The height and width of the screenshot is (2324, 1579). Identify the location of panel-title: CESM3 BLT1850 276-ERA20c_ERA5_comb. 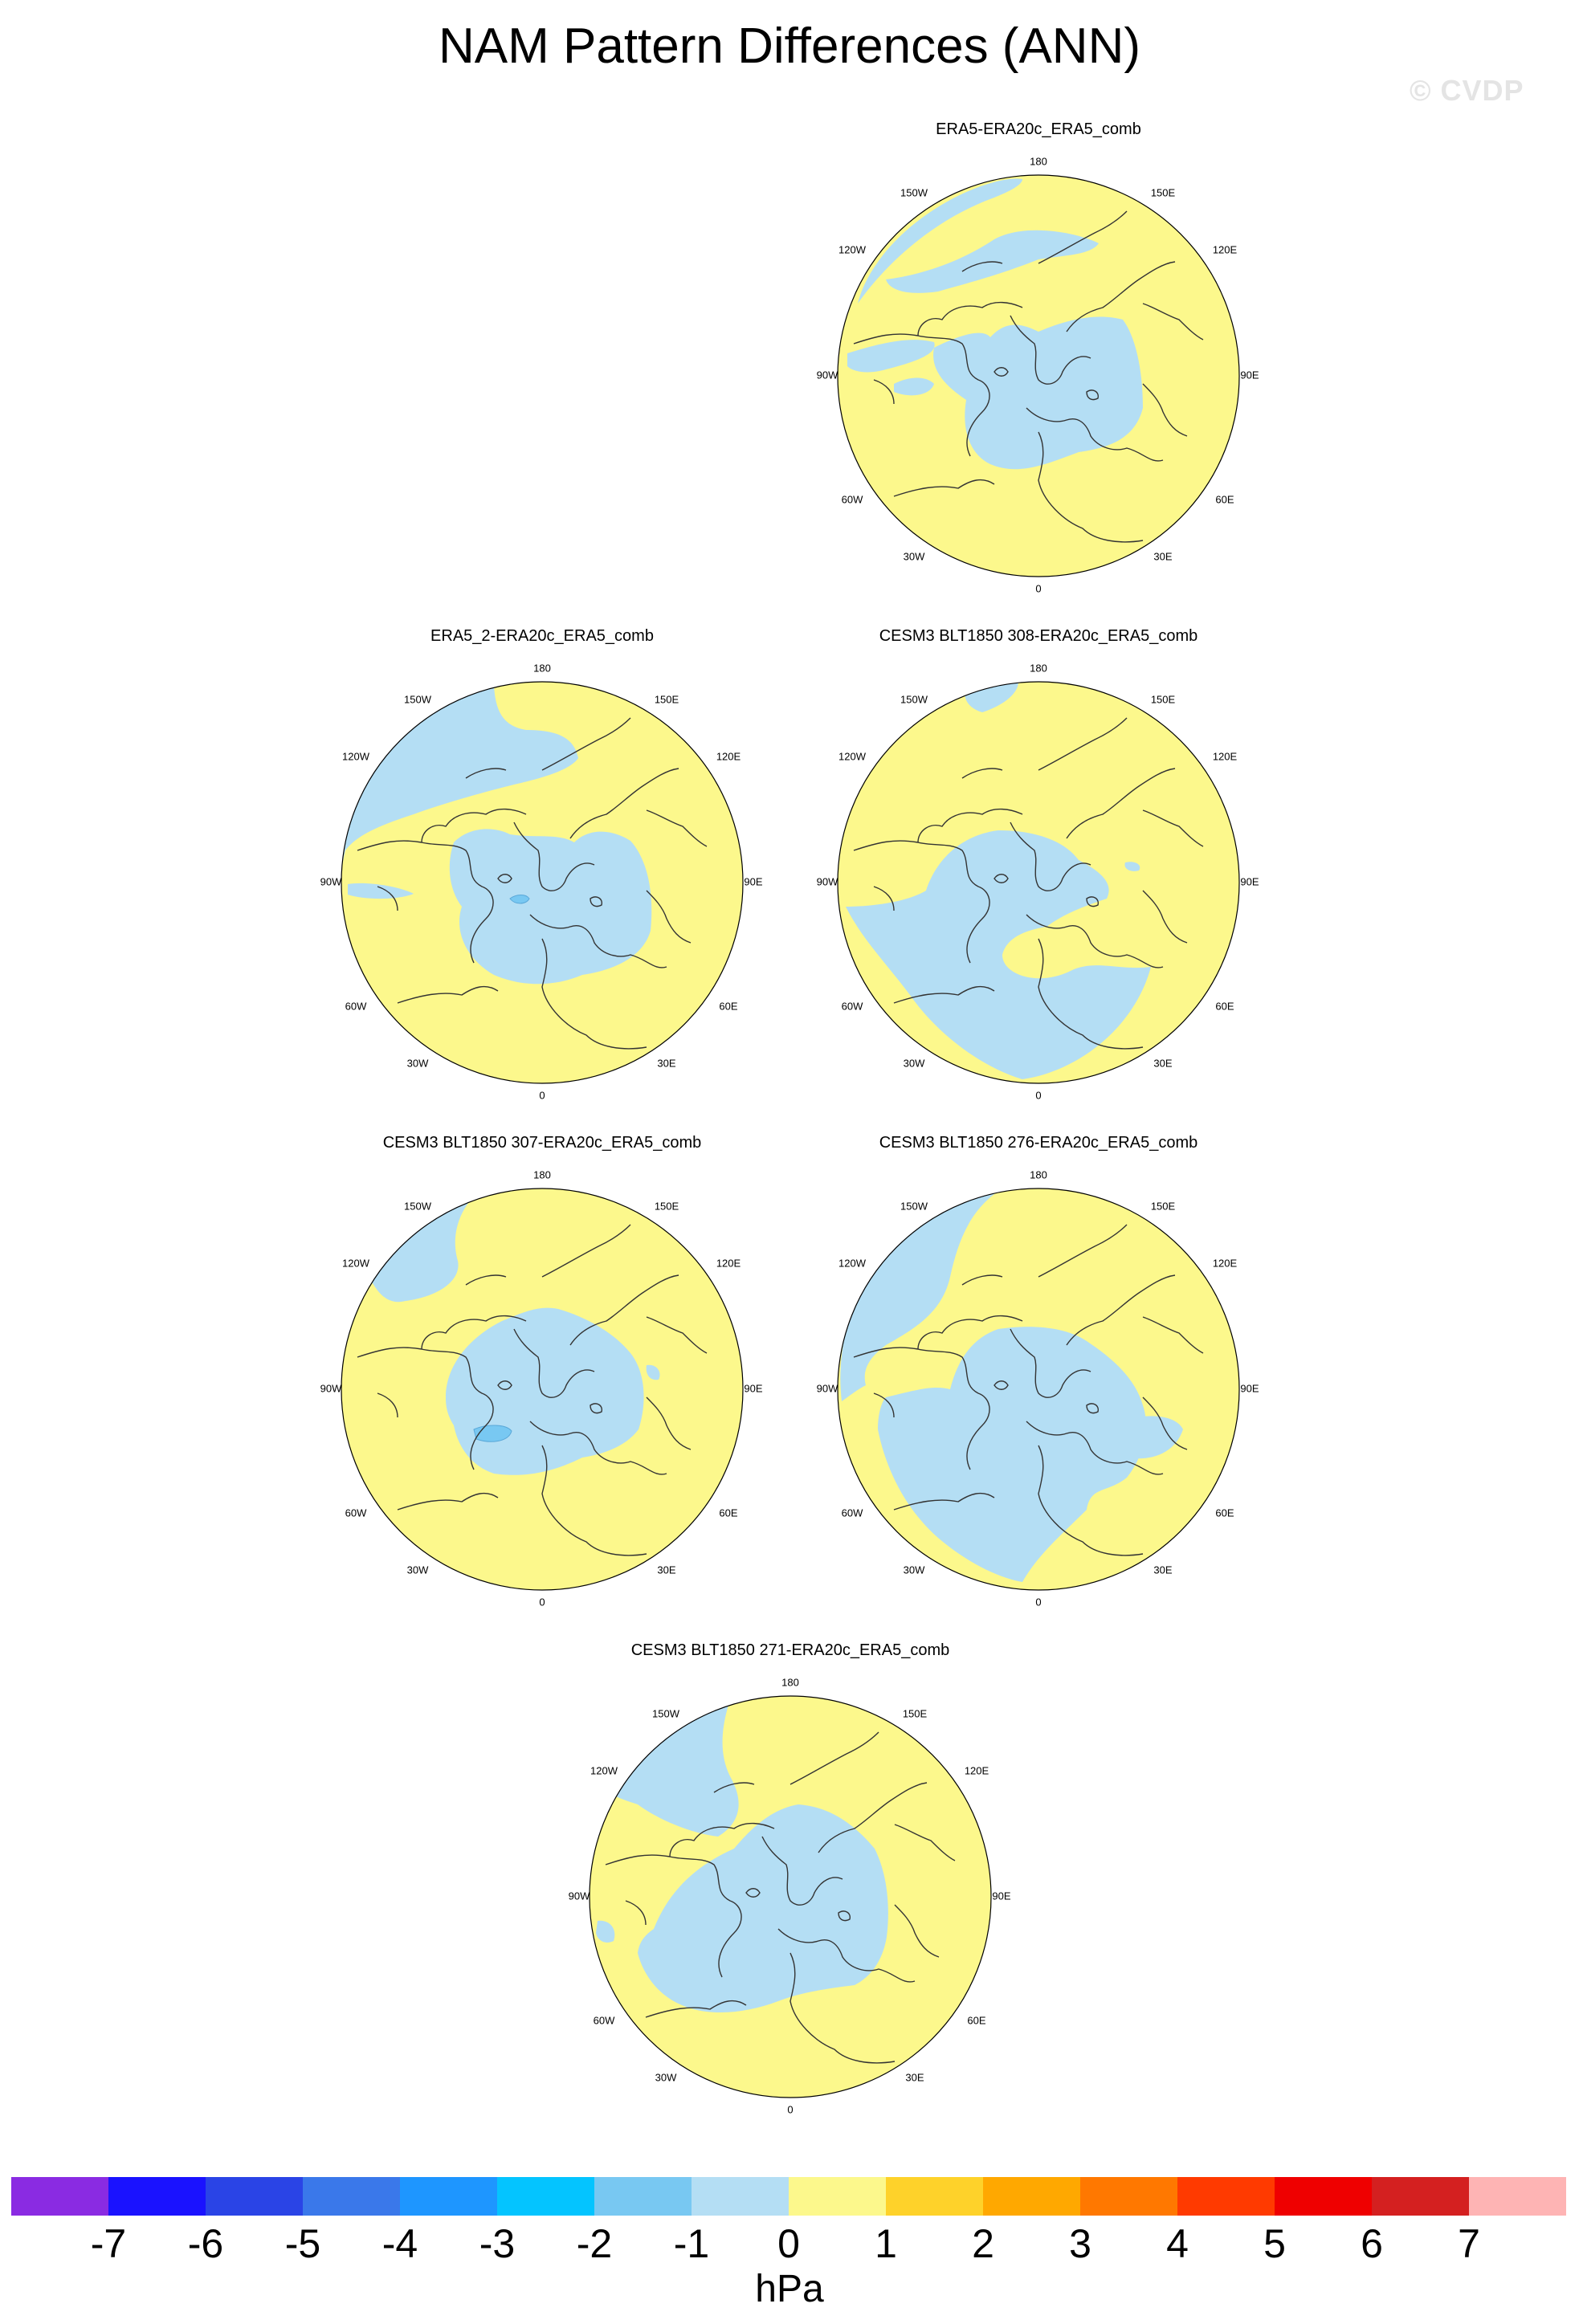
(1038, 1143).